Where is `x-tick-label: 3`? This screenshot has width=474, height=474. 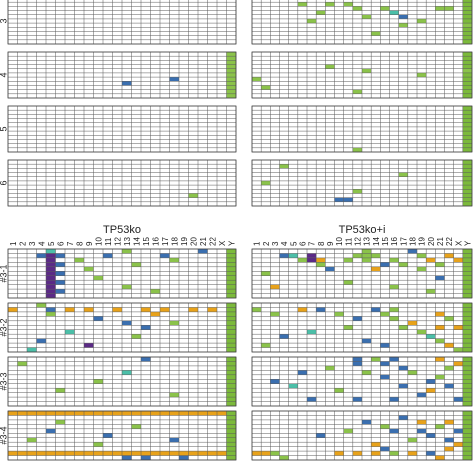 x-tick-label: 3 is located at coordinates (275, 243).